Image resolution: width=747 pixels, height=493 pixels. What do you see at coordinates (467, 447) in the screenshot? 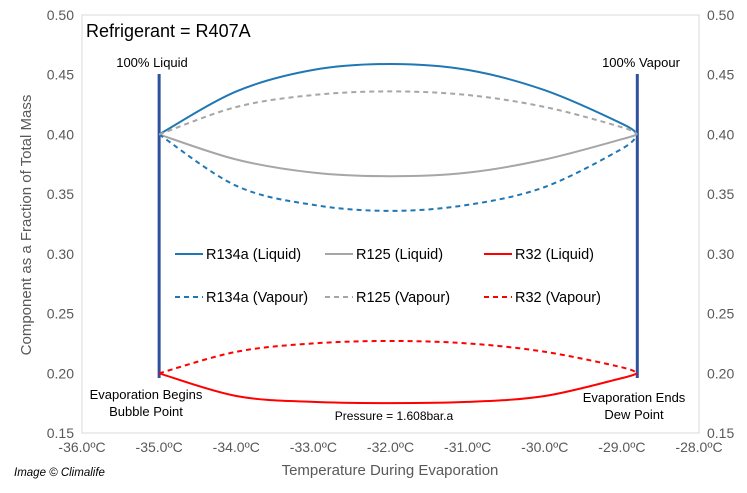
I see `x-tick: -31.0ºC` at bounding box center [467, 447].